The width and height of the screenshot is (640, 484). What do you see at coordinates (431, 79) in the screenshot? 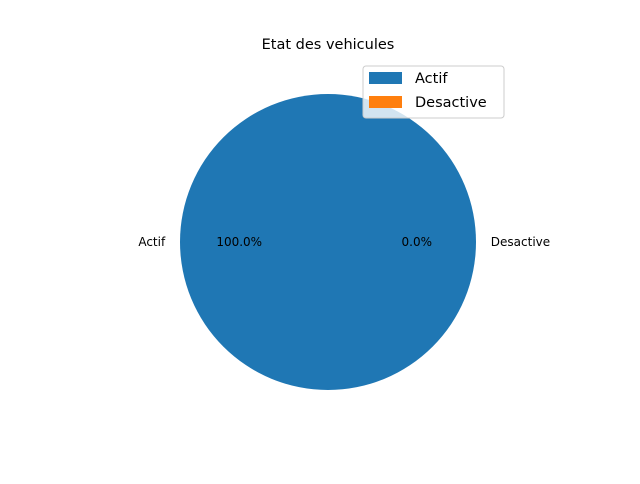
I see `legend-label-actif: Actif` at bounding box center [431, 79].